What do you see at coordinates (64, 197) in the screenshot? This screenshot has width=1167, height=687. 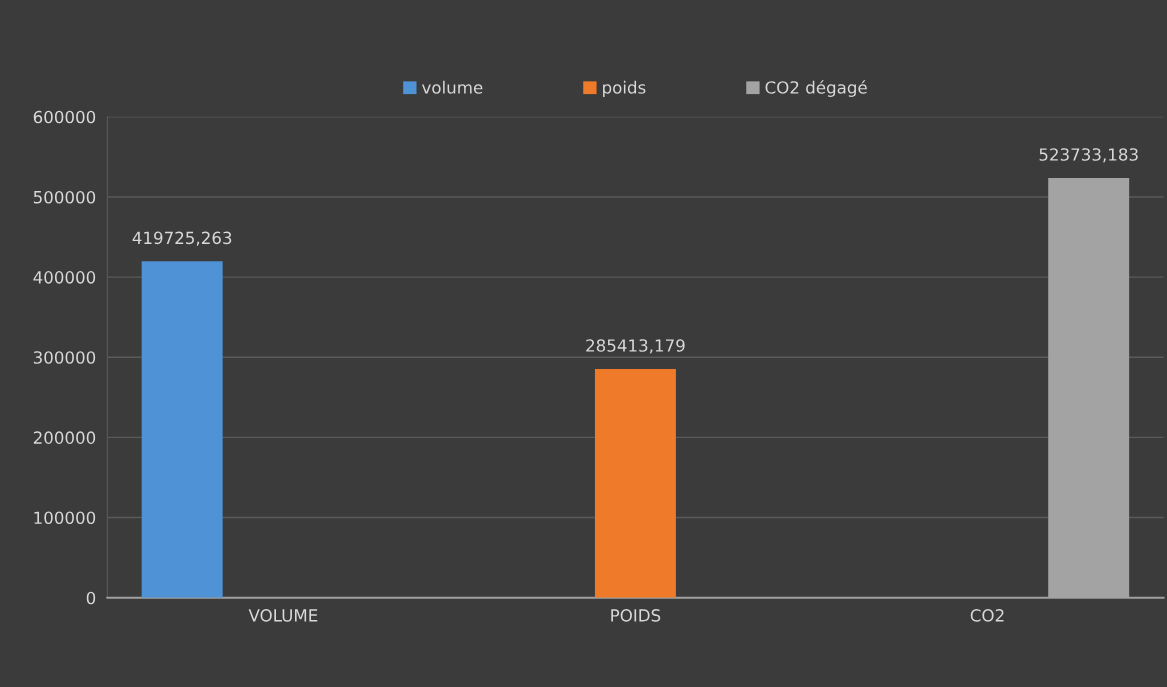 I see `y-tick-label: 500000` at bounding box center [64, 197].